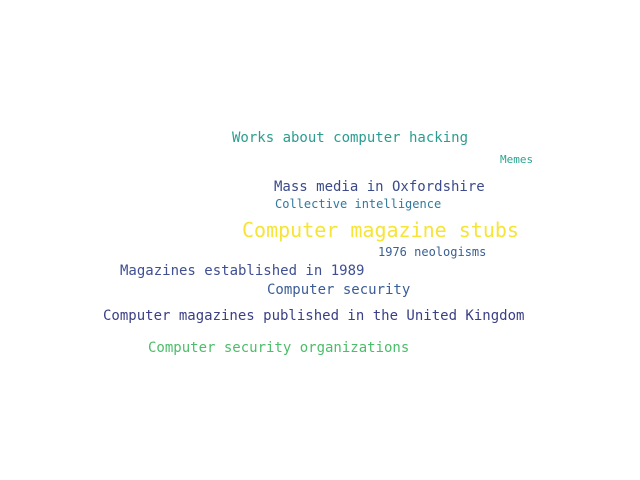 The height and width of the screenshot is (480, 640). Describe the element at coordinates (379, 187) in the screenshot. I see `word-mass-media-in-oxfordshire: Mass media in Oxfordshire` at that location.